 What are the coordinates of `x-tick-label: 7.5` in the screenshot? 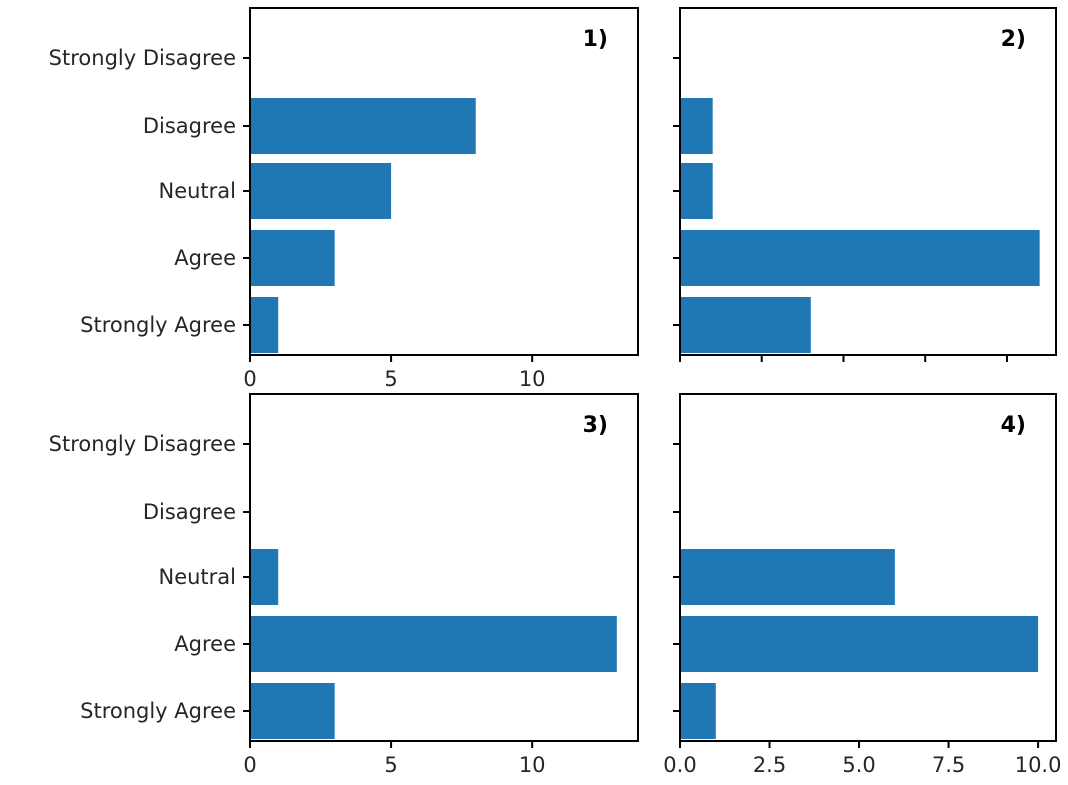 It's located at (948, 765).